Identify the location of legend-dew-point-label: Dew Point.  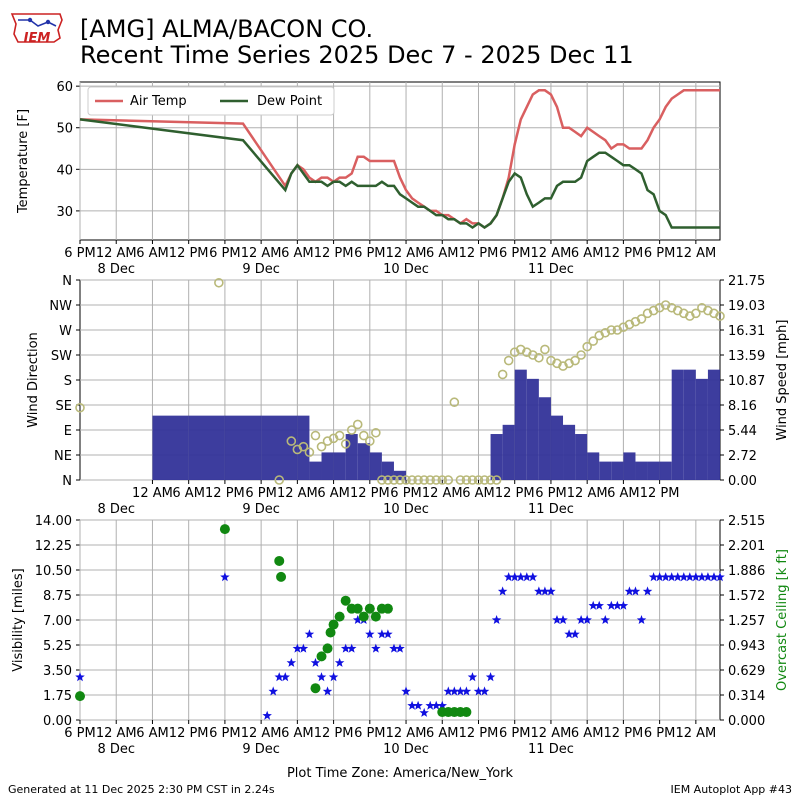
(289, 101).